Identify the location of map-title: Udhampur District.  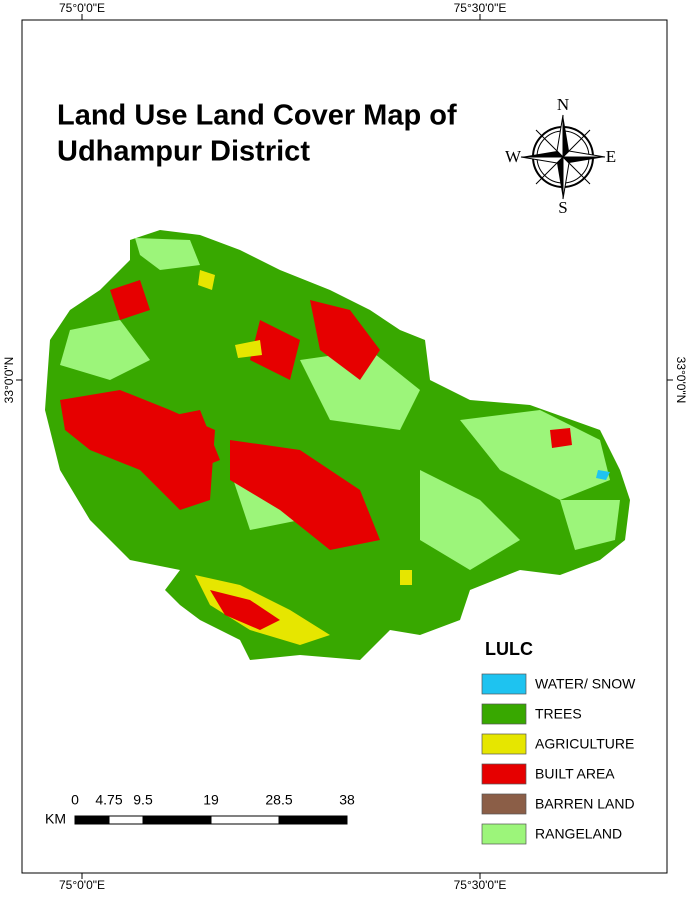
(183, 152).